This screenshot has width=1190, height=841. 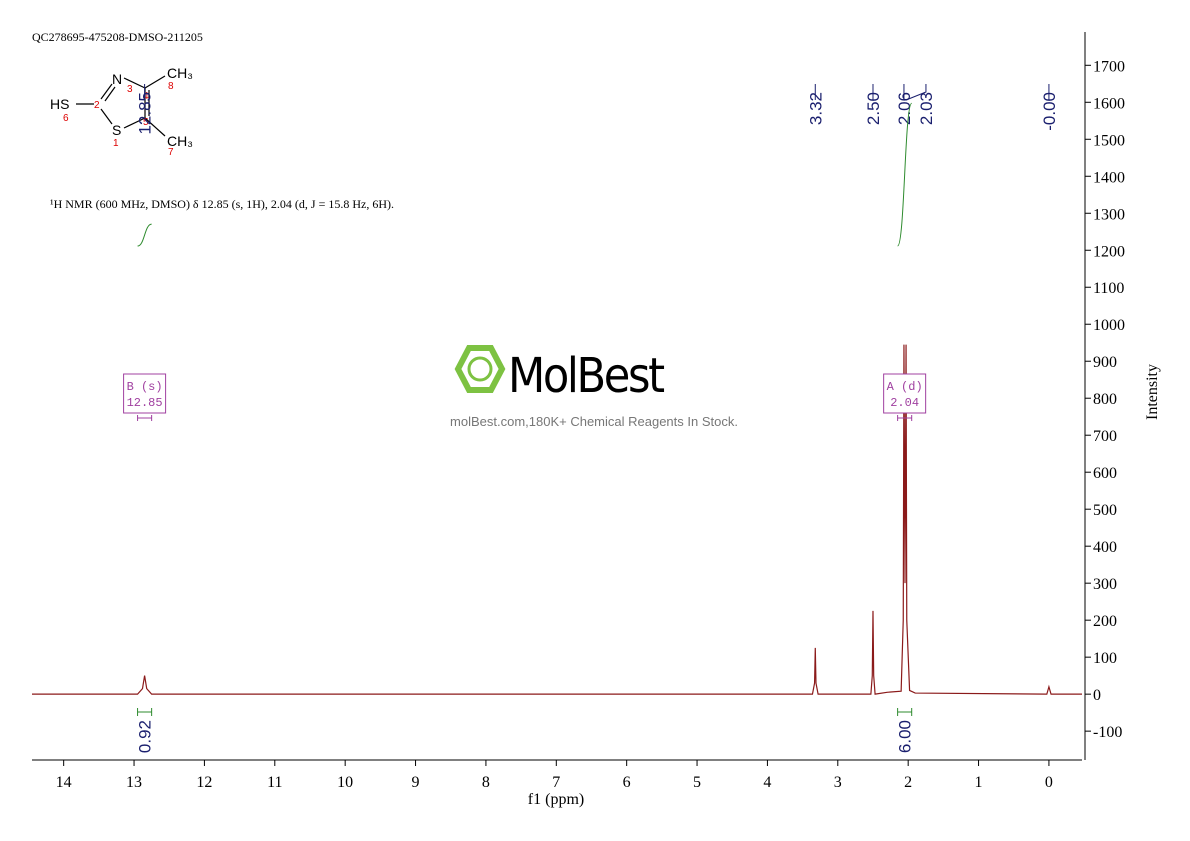 What do you see at coordinates (1107, 732) in the screenshot?
I see `y-tick-label: -100` at bounding box center [1107, 732].